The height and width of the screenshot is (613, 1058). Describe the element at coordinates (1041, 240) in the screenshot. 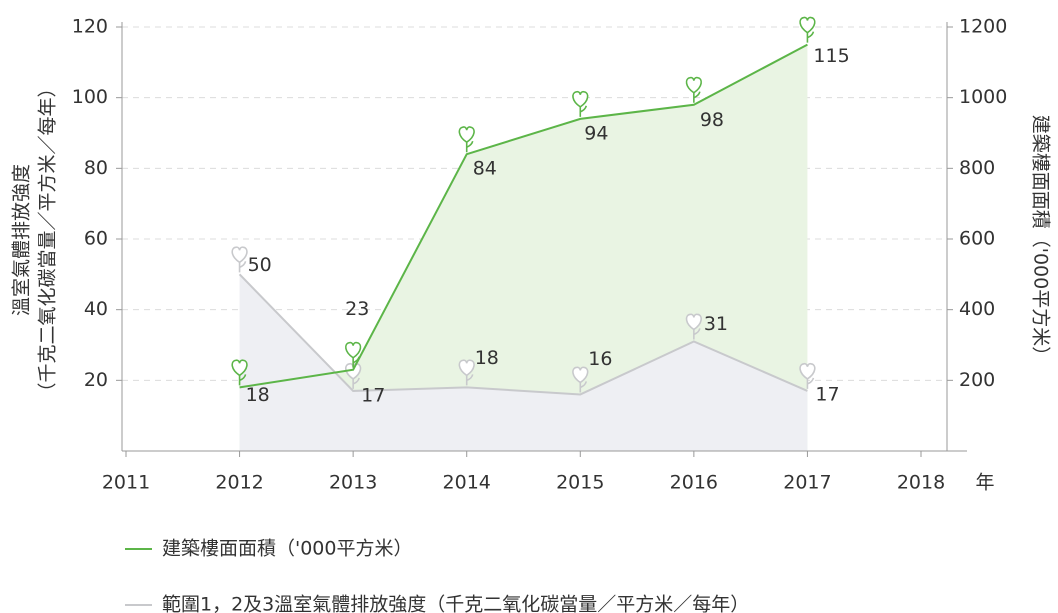

I see `y2-axis-title: 建築樓面面積（'000平方米）` at that location.